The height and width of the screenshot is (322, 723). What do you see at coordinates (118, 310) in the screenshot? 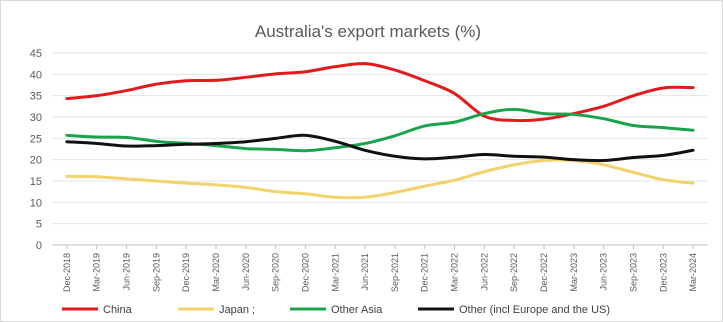
I see `legend-label: China` at bounding box center [118, 310].